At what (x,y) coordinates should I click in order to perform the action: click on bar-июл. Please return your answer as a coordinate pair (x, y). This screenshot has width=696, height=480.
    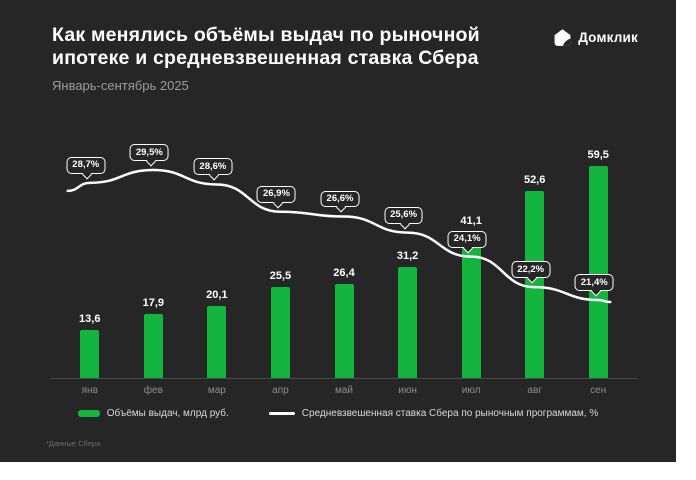
    Looking at the image, I should click on (471, 304).